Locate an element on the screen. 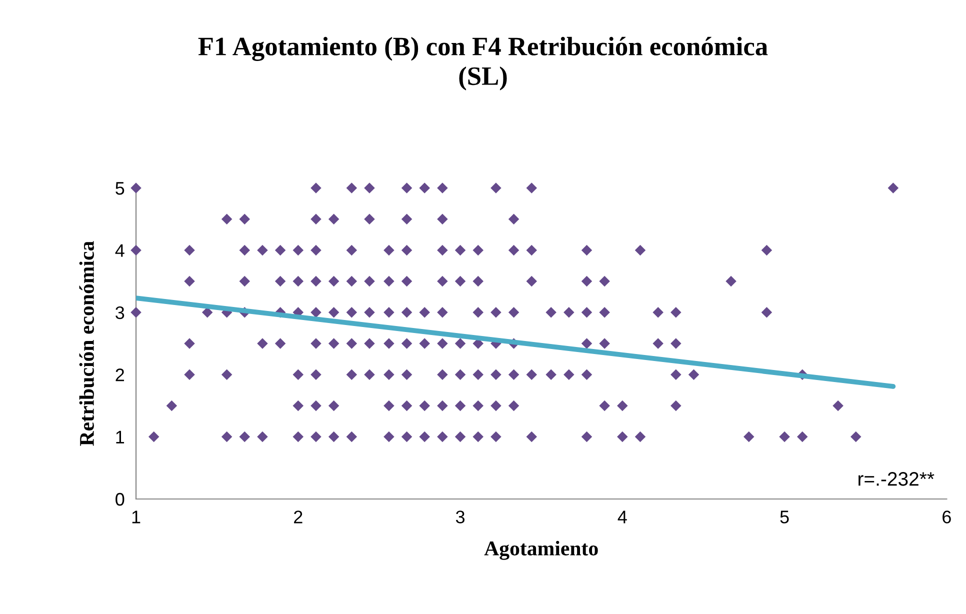  y-tick-label: 2 is located at coordinates (120, 375).